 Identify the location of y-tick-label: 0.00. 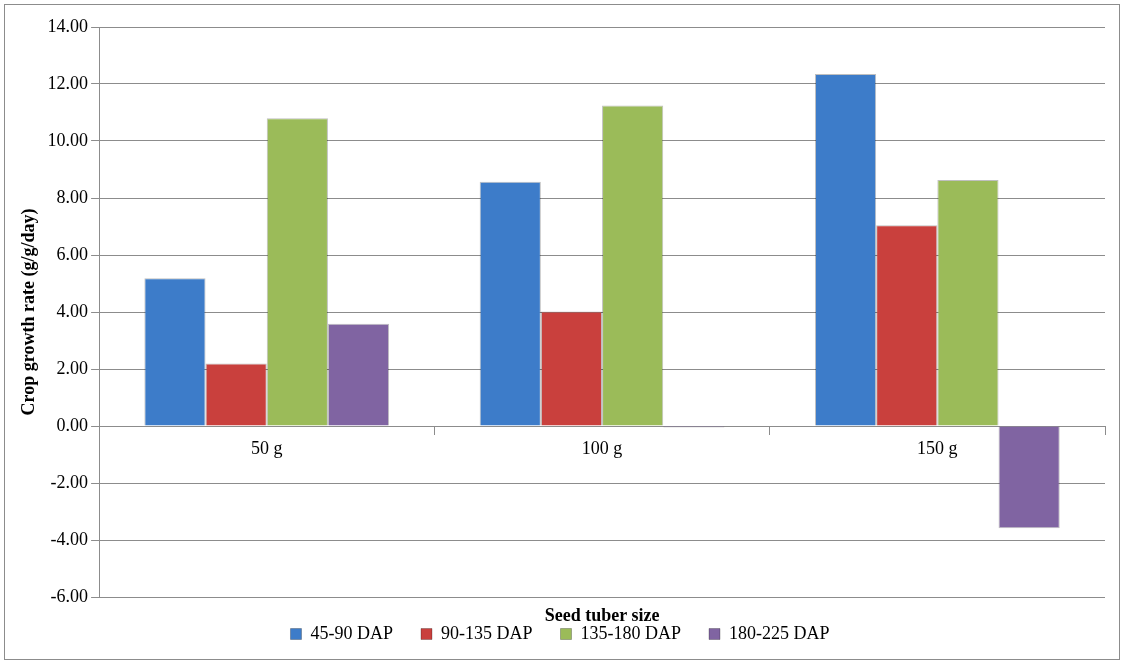
(72, 424).